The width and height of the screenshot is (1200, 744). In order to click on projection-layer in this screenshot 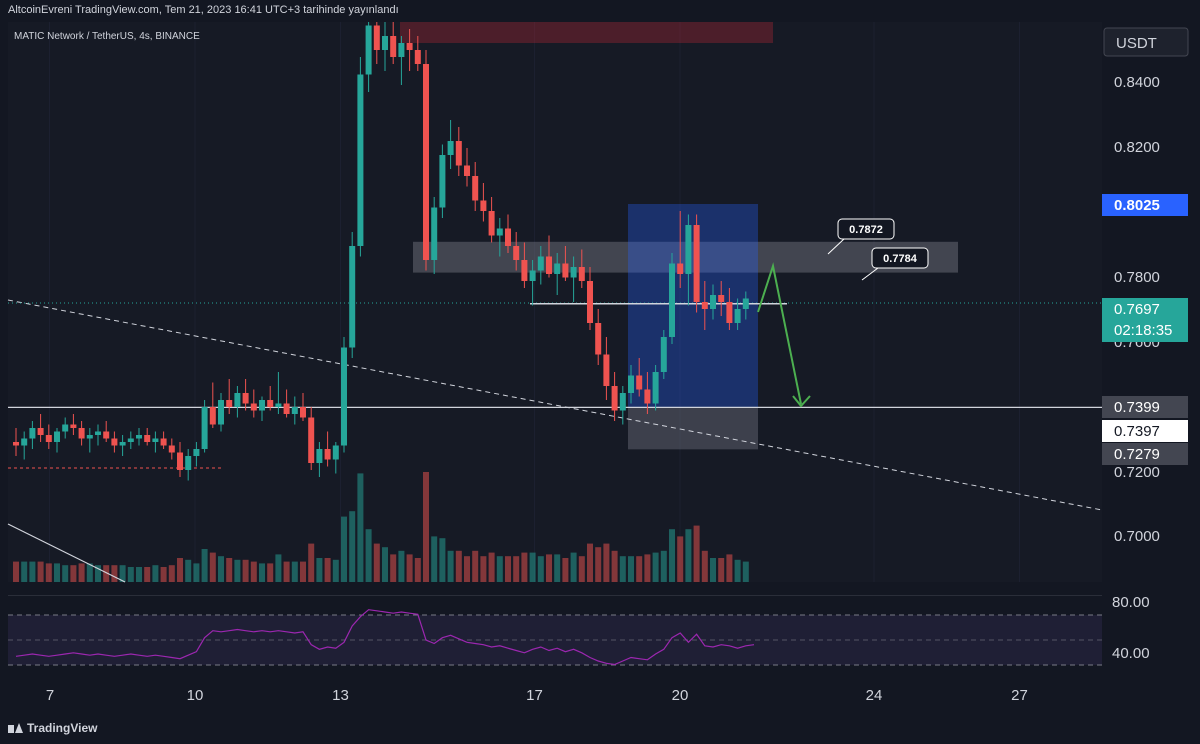, I will do `click(784, 335)`.